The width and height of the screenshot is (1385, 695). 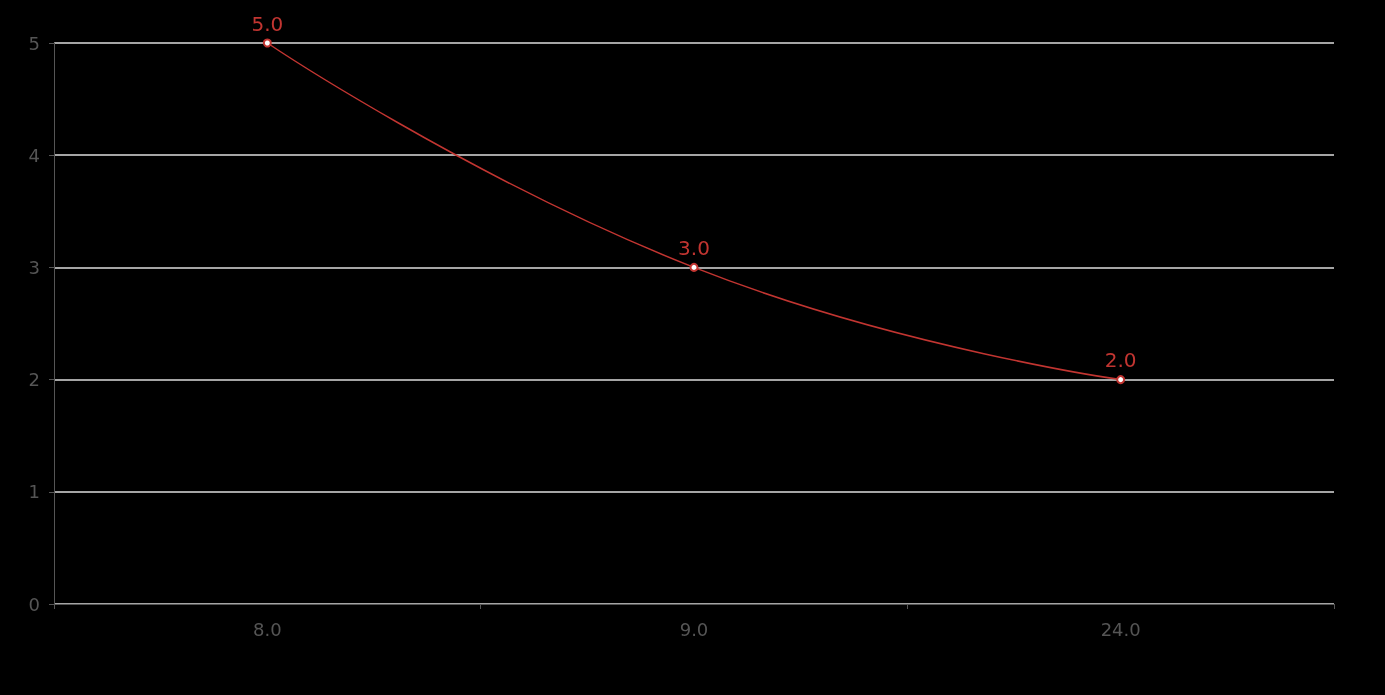 What do you see at coordinates (1120, 629) in the screenshot?
I see `x-tick-label: 24.0` at bounding box center [1120, 629].